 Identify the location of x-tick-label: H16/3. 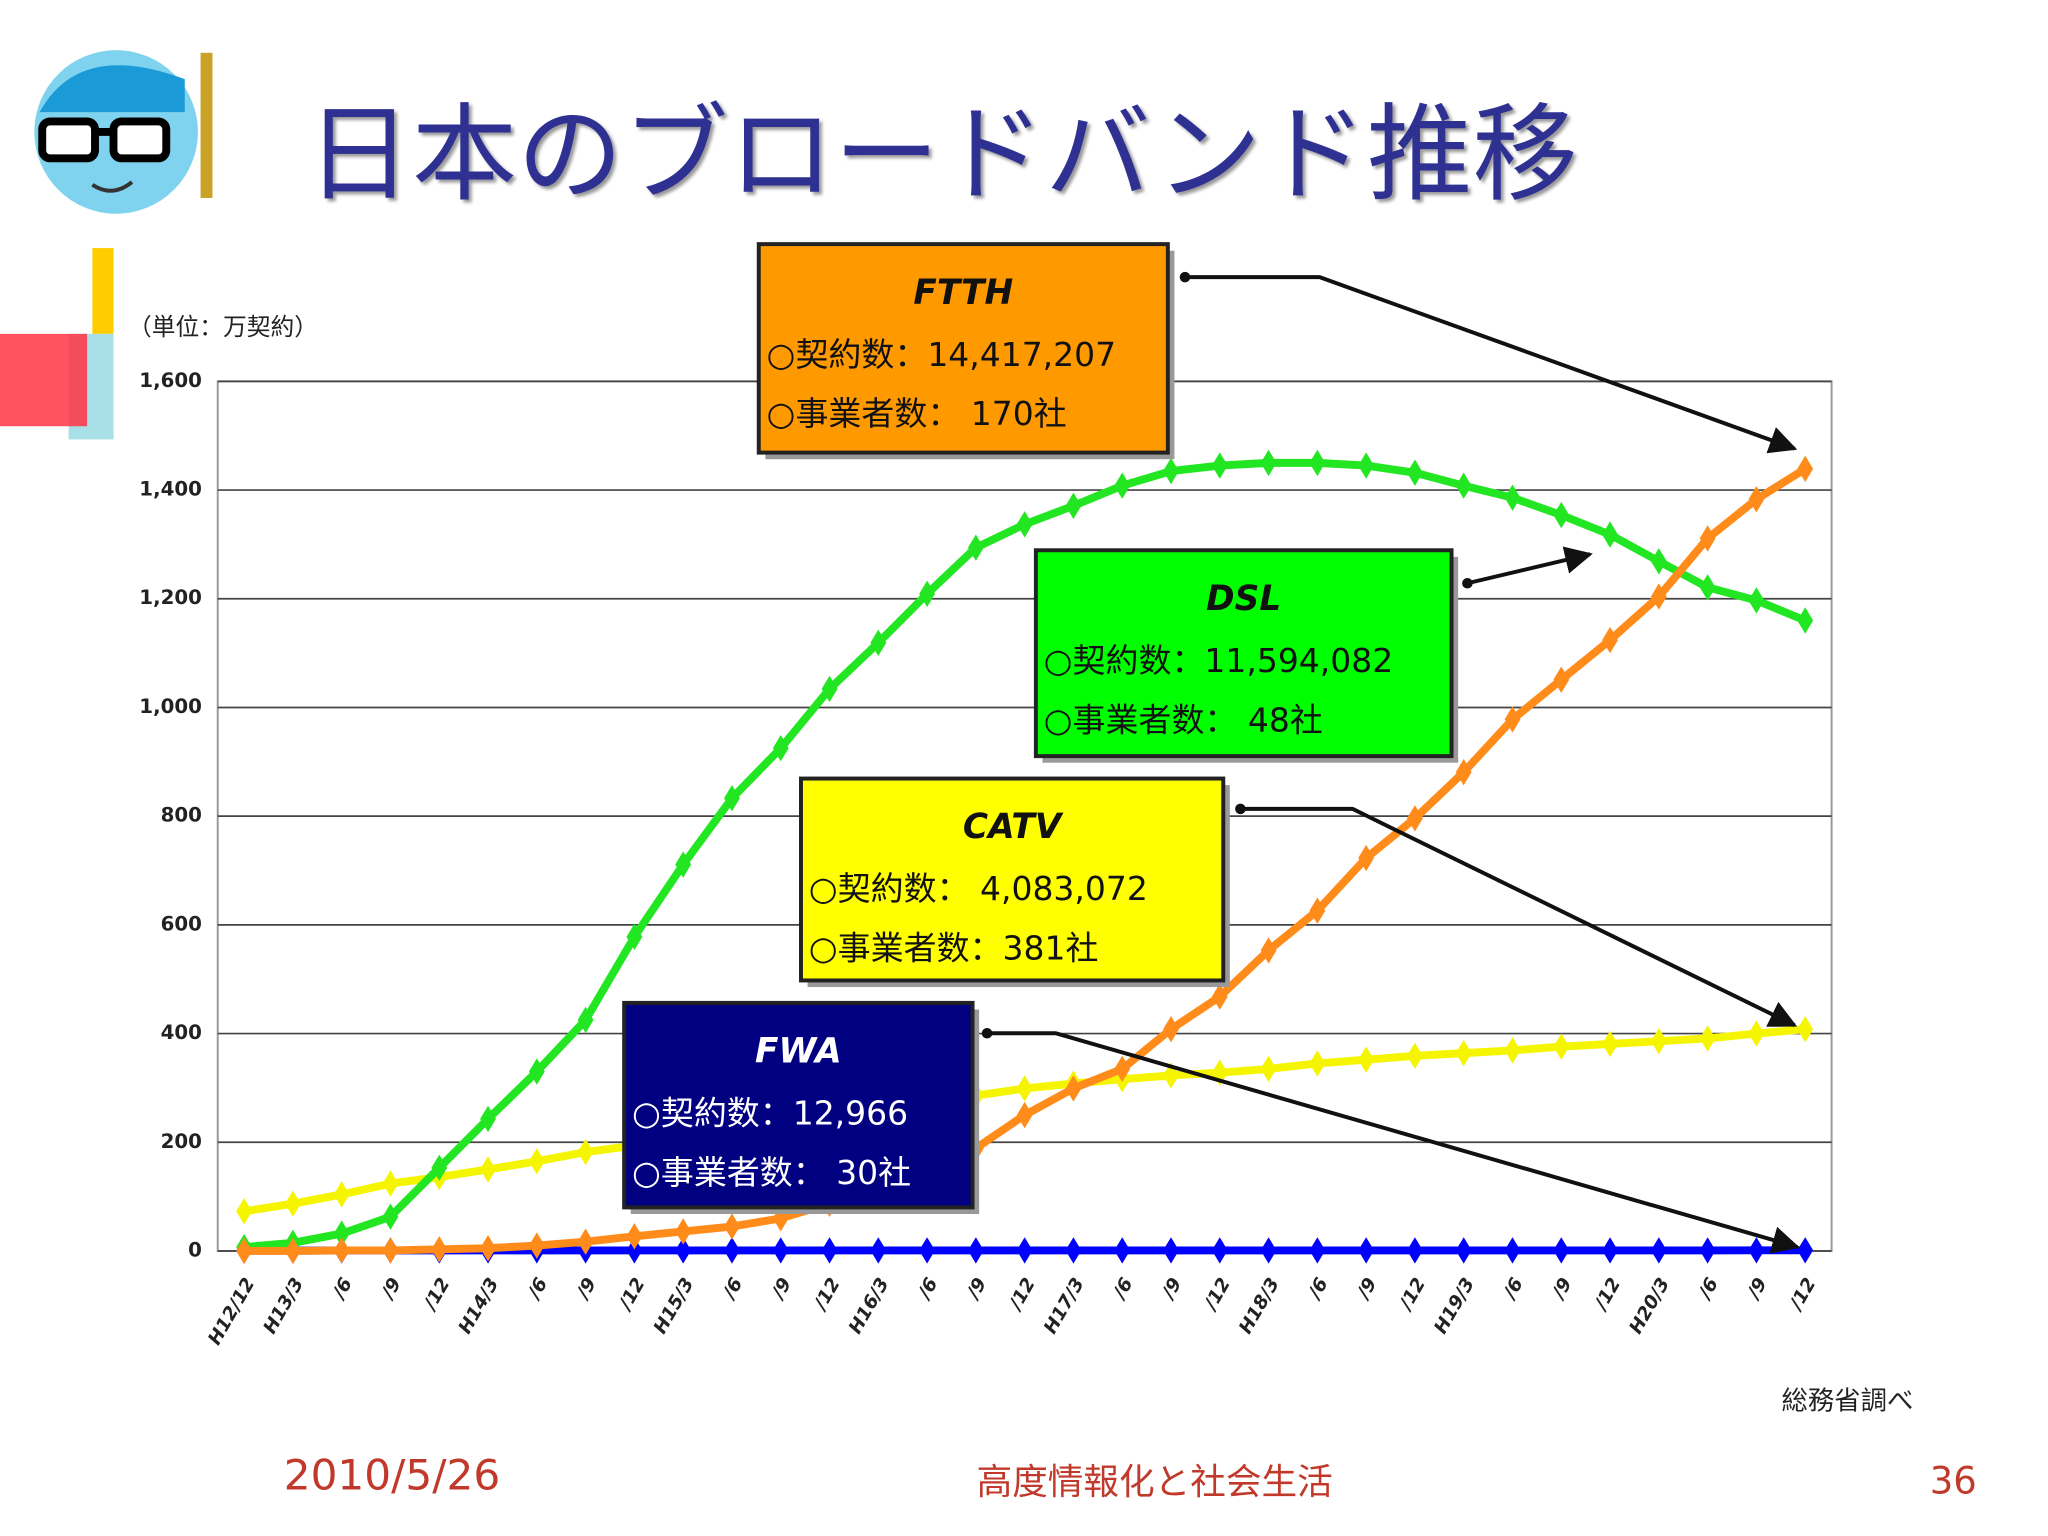
(869, 1306).